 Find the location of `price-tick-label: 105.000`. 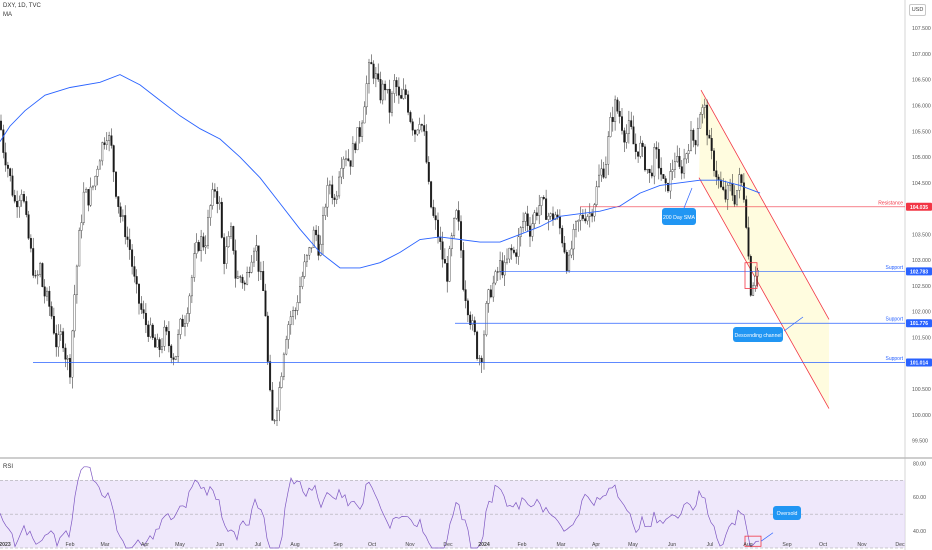

price-tick-label: 105.000 is located at coordinates (921, 158).